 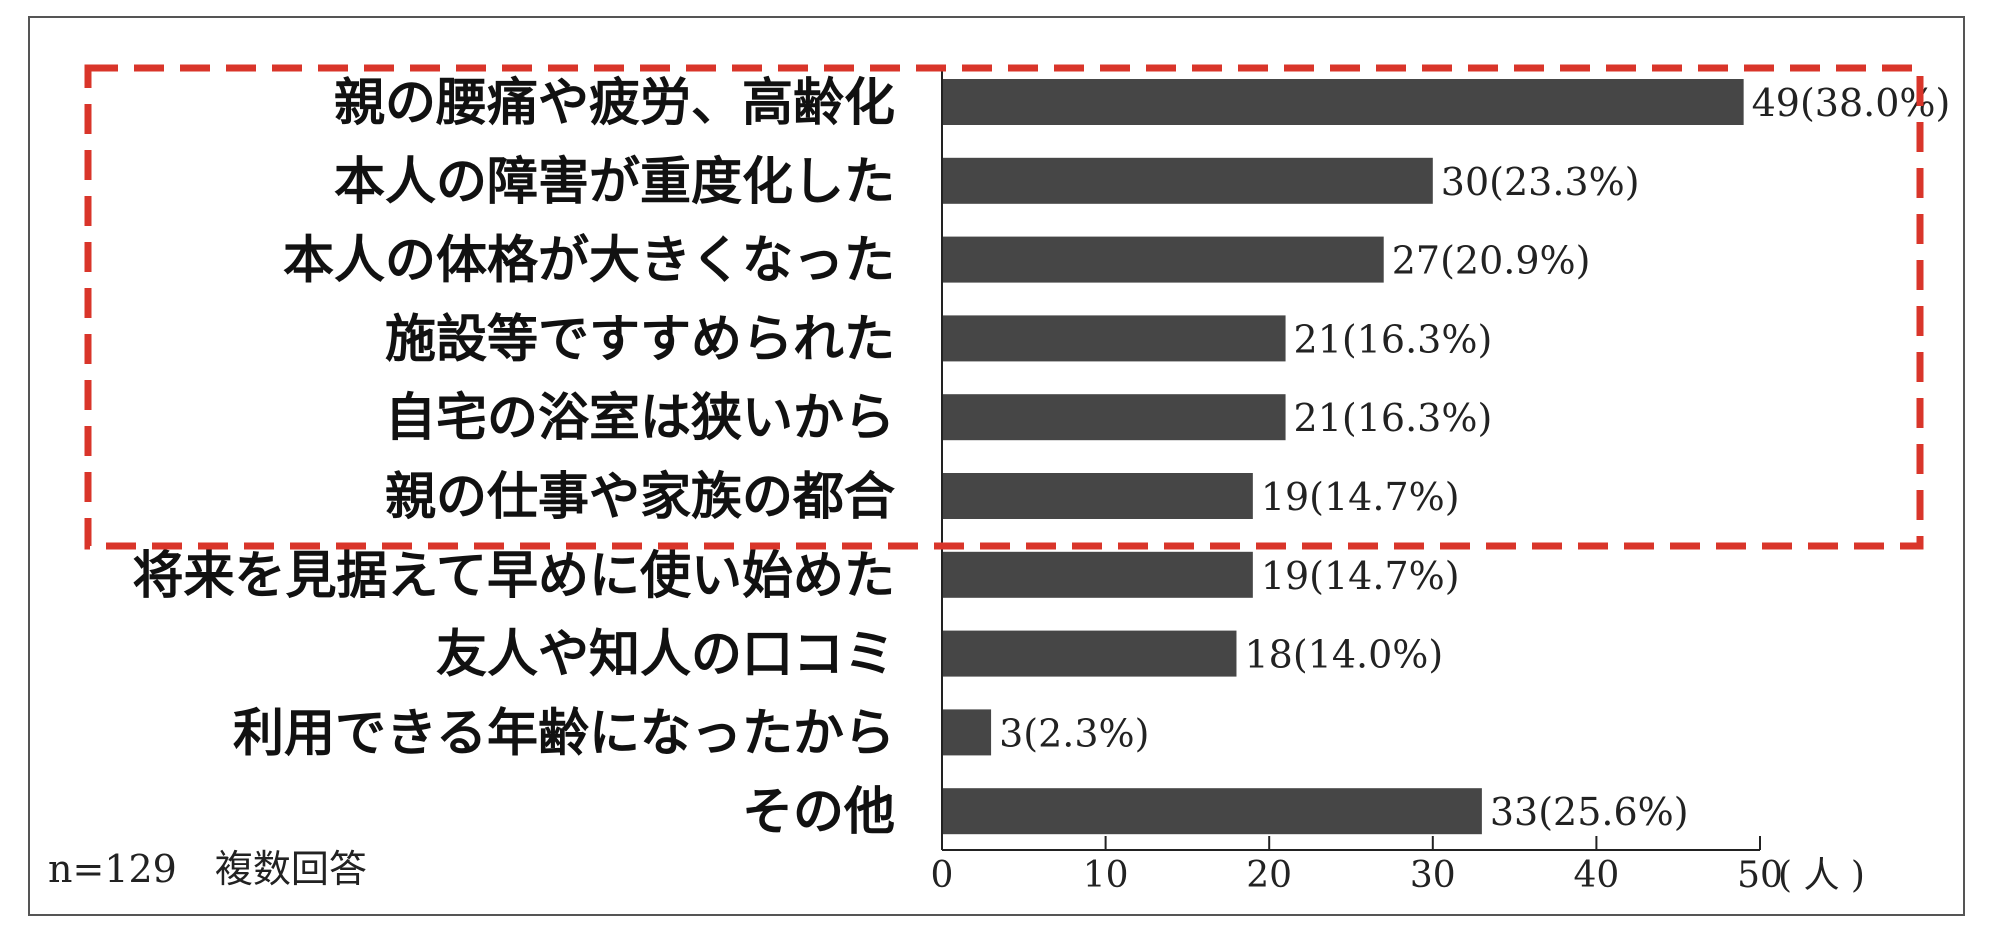 What do you see at coordinates (640, 418) in the screenshot?
I see `category-label-4: 自宅の浴室は狭いから` at bounding box center [640, 418].